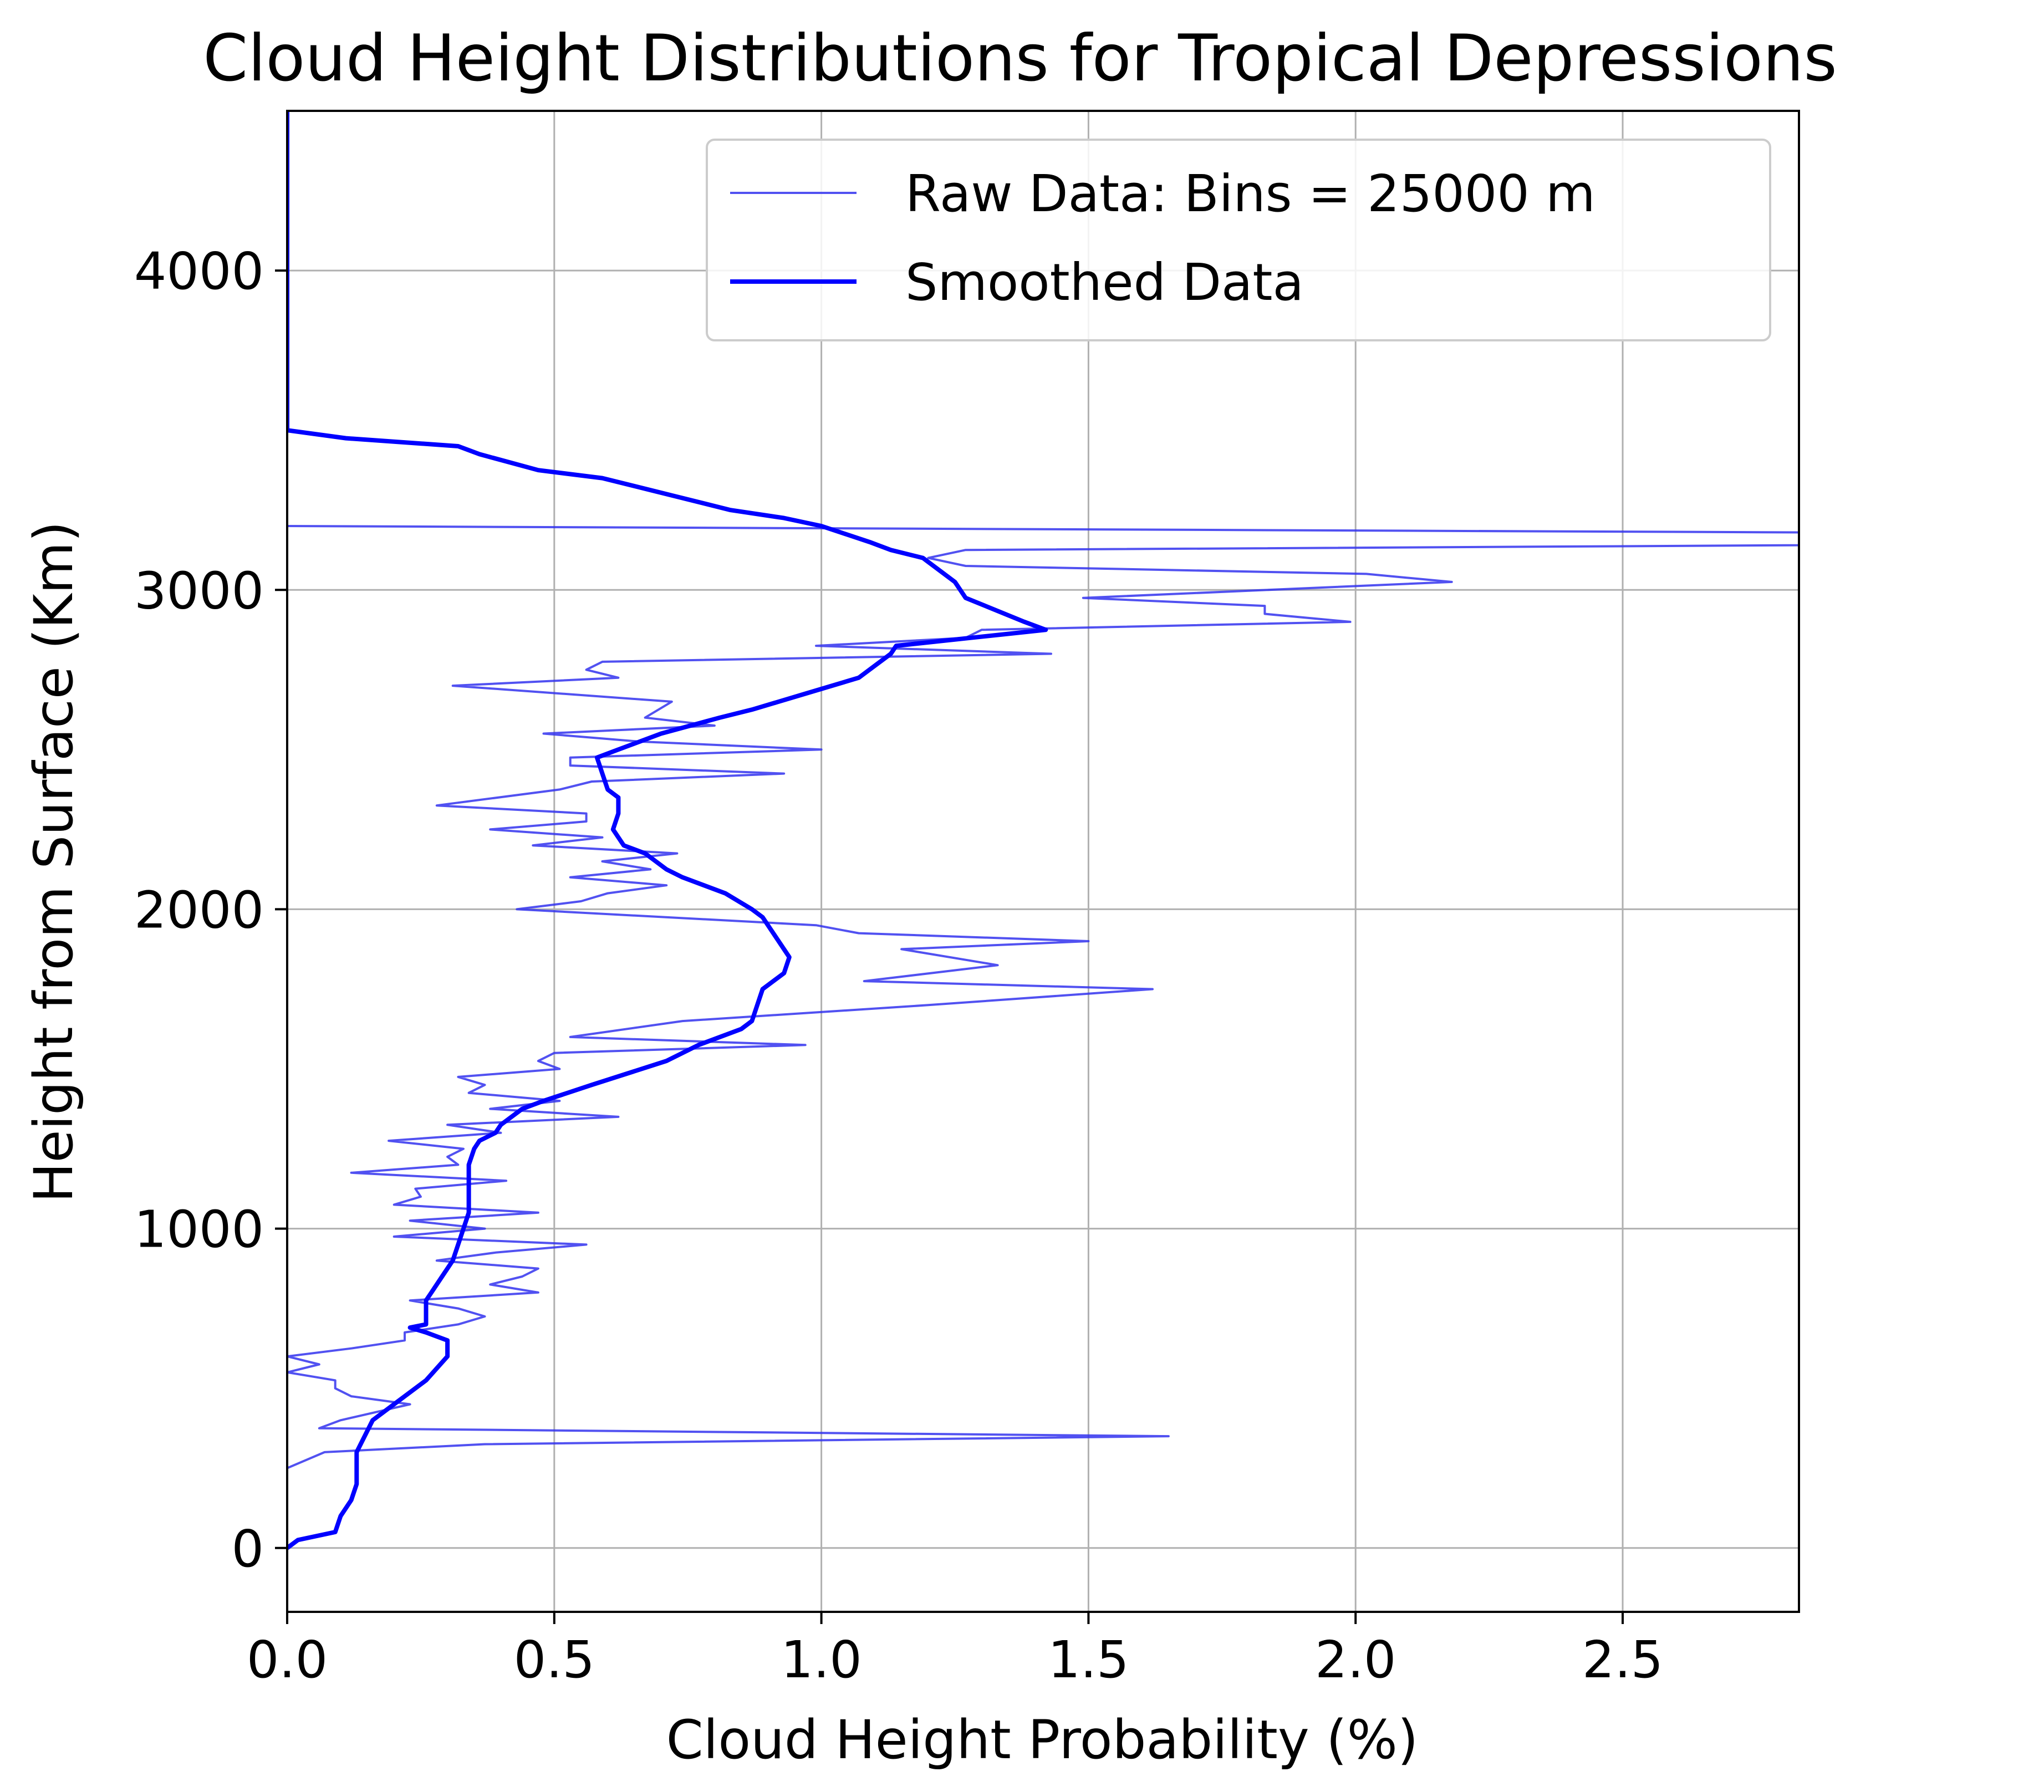 Image resolution: width=2044 pixels, height=1792 pixels. I want to click on x-tick-label: 0.0, so click(287, 1659).